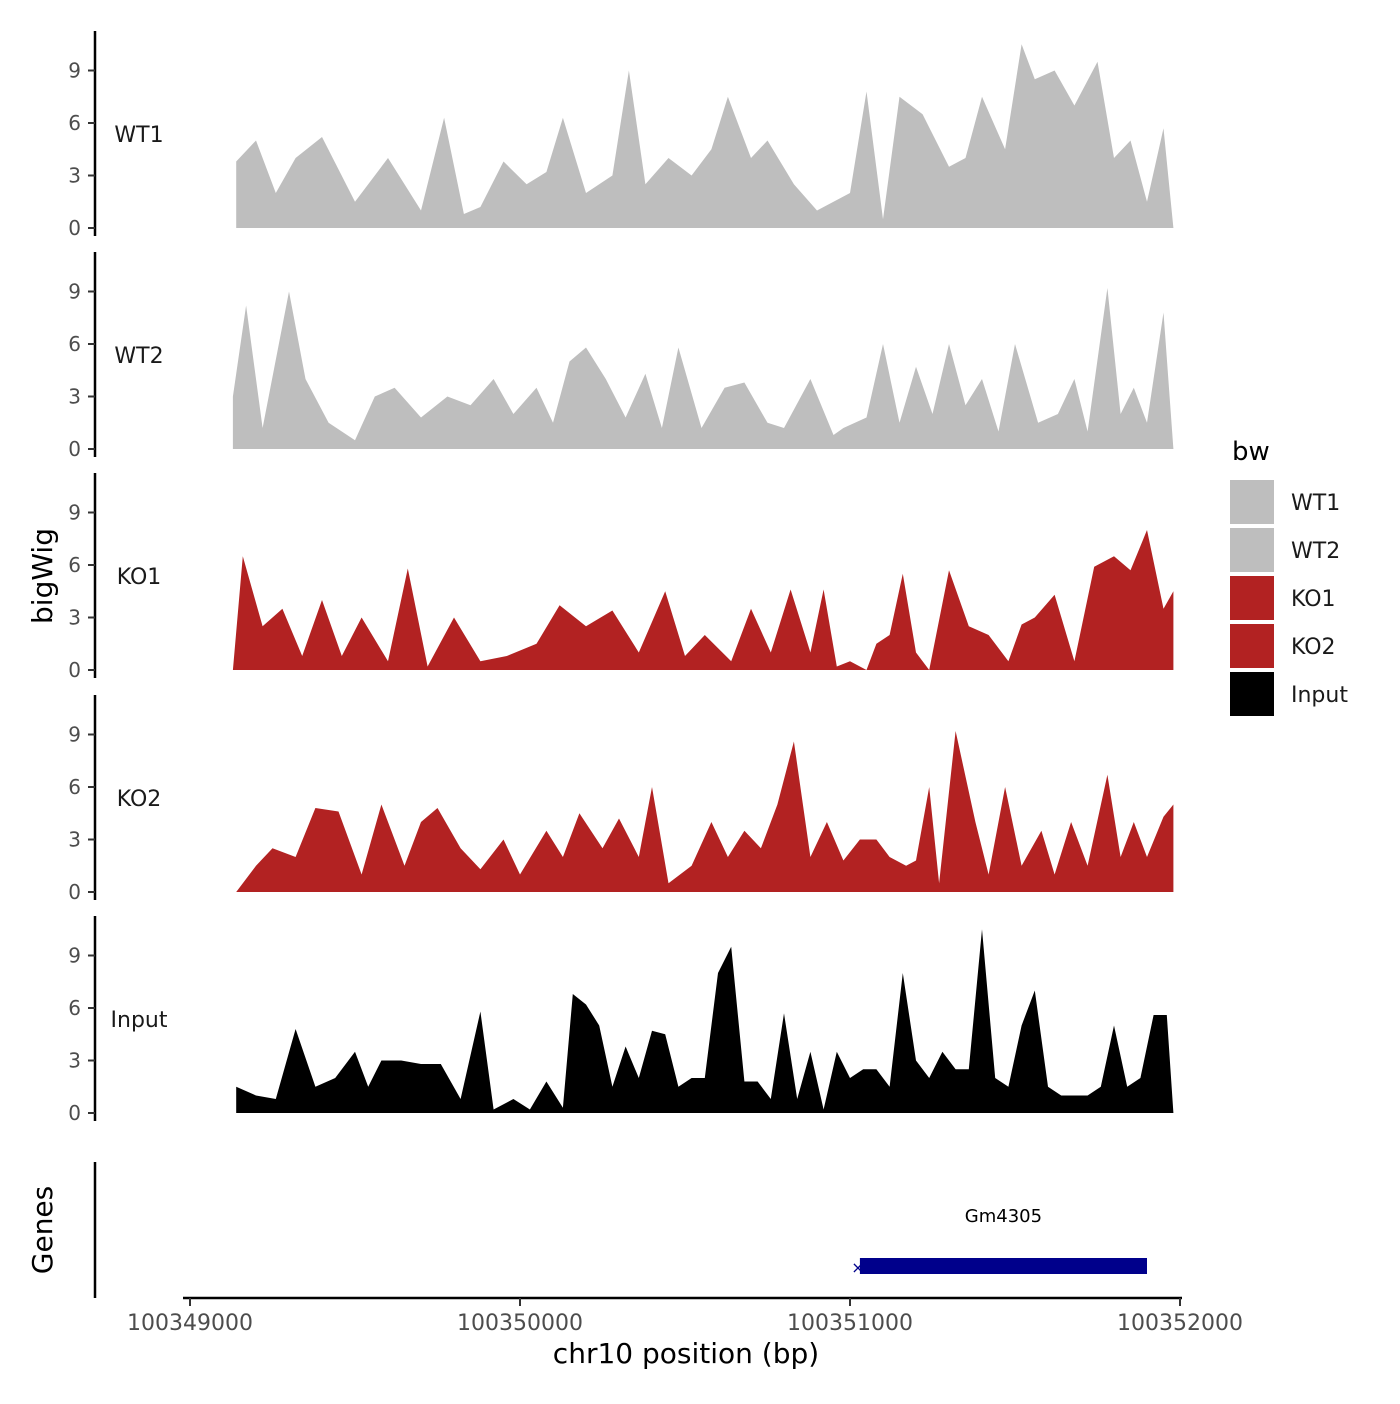  I want to click on track-ko1: 0 3 6 9 KO1, so click(621, 577).